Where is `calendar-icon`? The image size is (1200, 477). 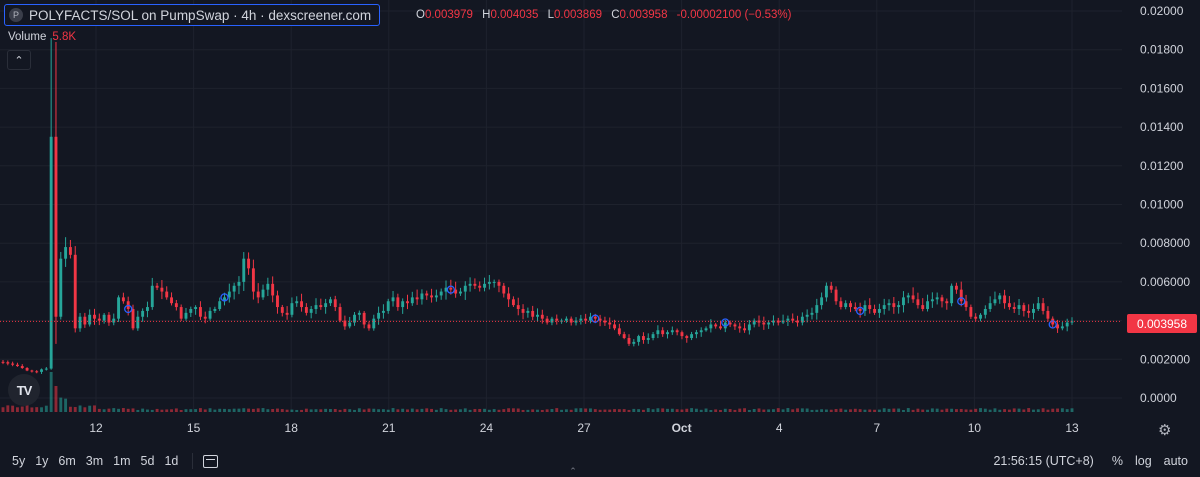
calendar-icon is located at coordinates (211, 461).